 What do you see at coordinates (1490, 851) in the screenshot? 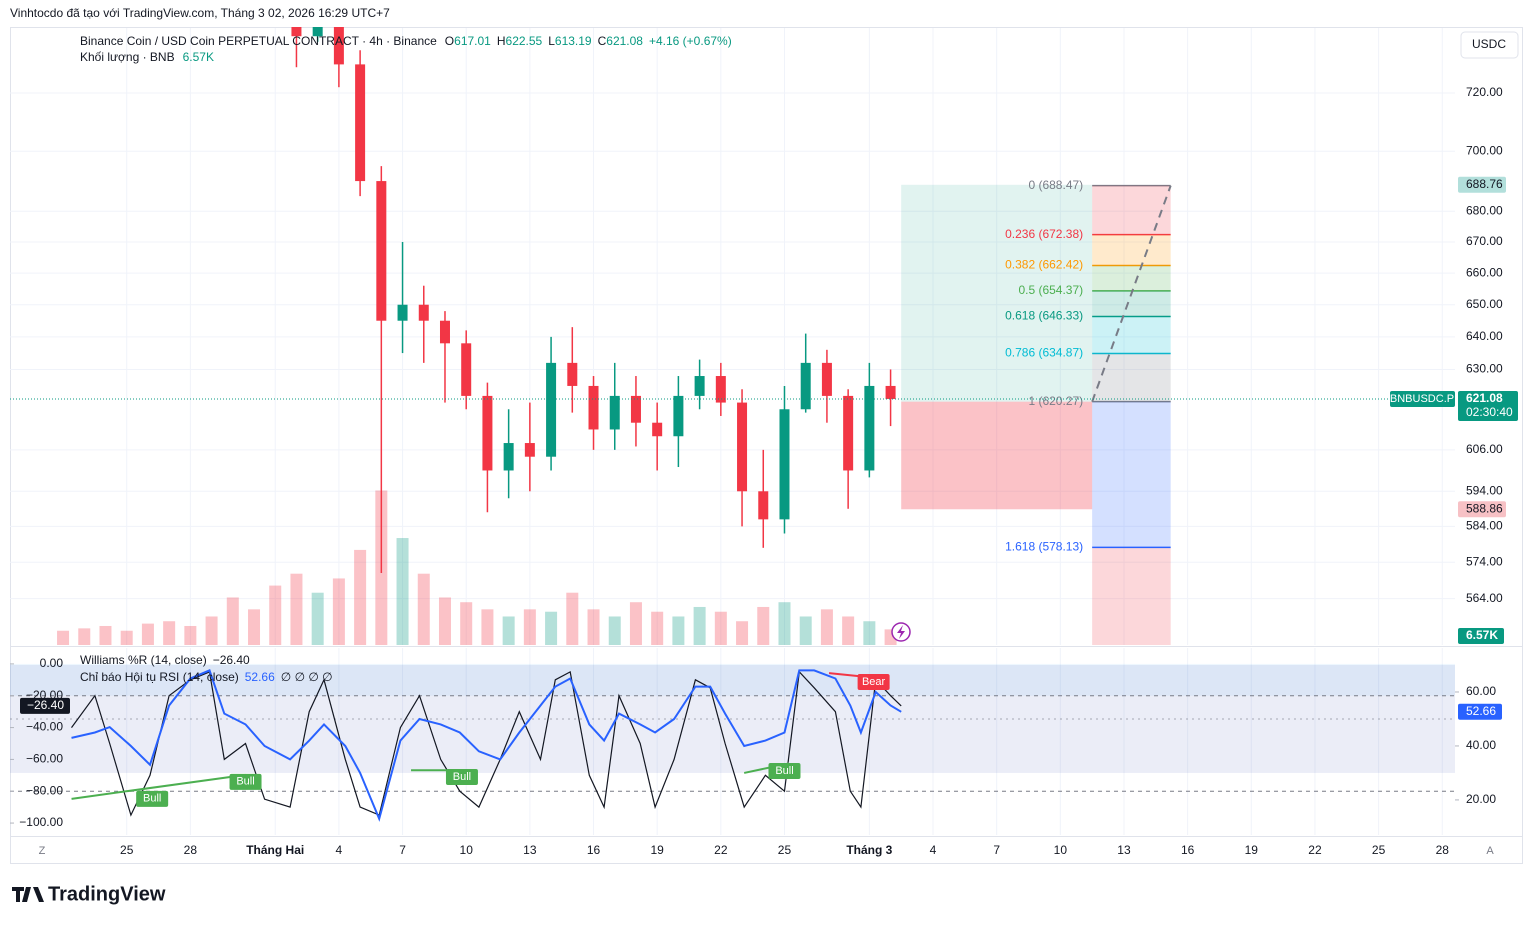
I see `auto-button: A` at bounding box center [1490, 851].